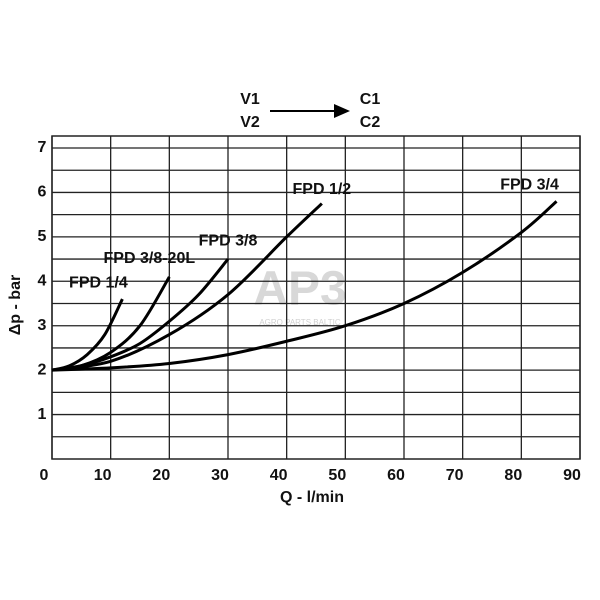 The image size is (600, 600). Describe the element at coordinates (312, 497) in the screenshot. I see `x-axis-title: Q - l/min` at that location.